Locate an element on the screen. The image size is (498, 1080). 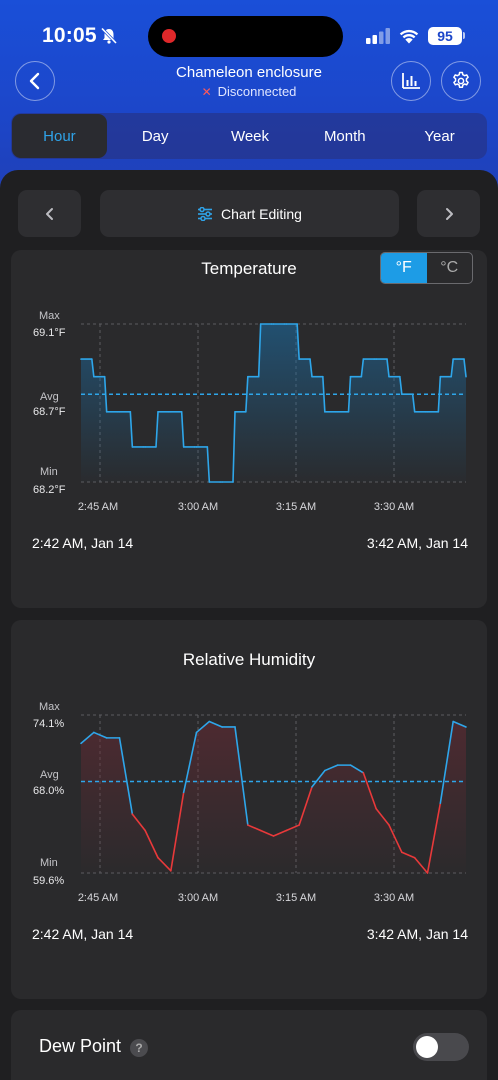
unit-toggle: °F °C is located at coordinates (426, 268).